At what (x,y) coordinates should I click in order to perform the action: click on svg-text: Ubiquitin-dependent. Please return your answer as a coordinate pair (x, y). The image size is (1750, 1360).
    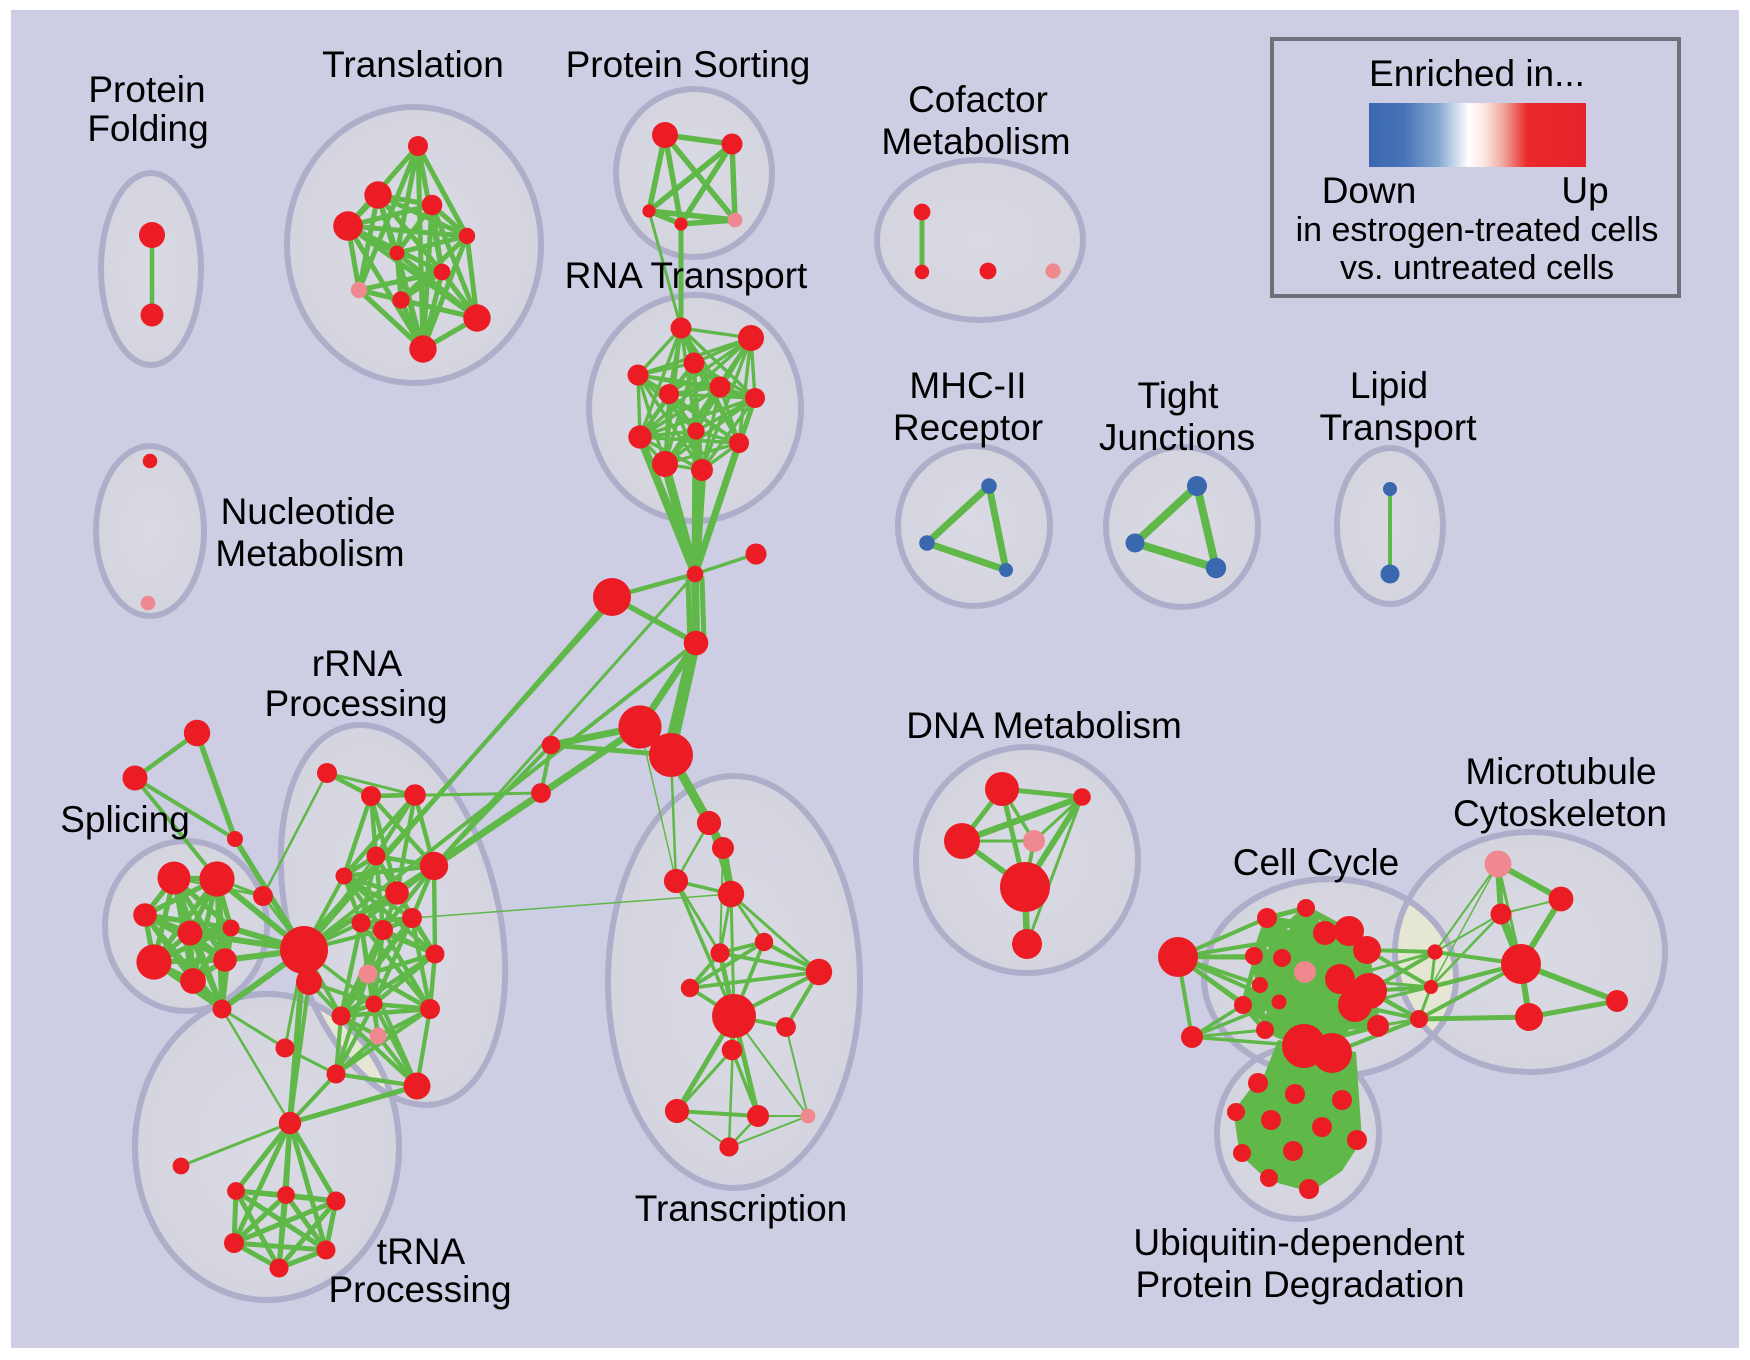
    Looking at the image, I should click on (1299, 1242).